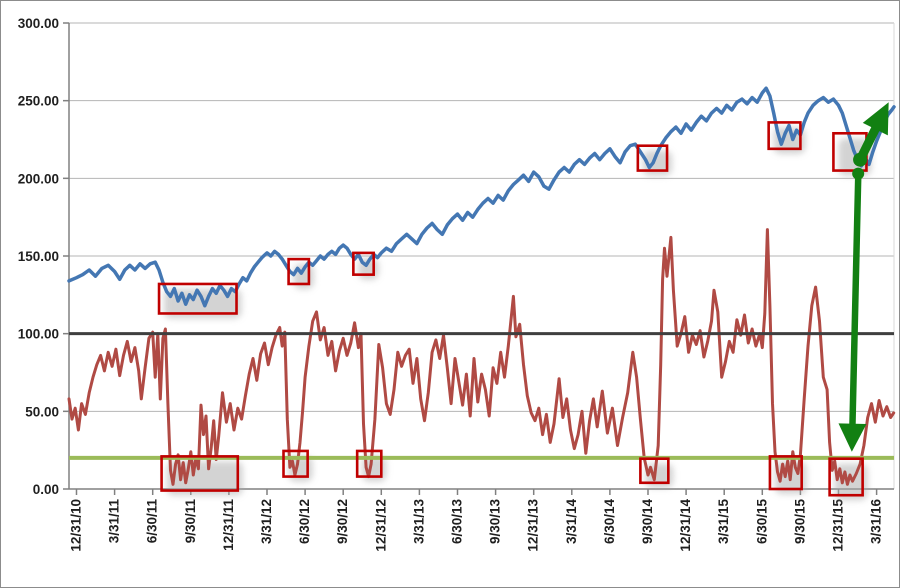  Describe the element at coordinates (456, 522) in the screenshot. I see `x-tick-label: 6/30/13` at that location.